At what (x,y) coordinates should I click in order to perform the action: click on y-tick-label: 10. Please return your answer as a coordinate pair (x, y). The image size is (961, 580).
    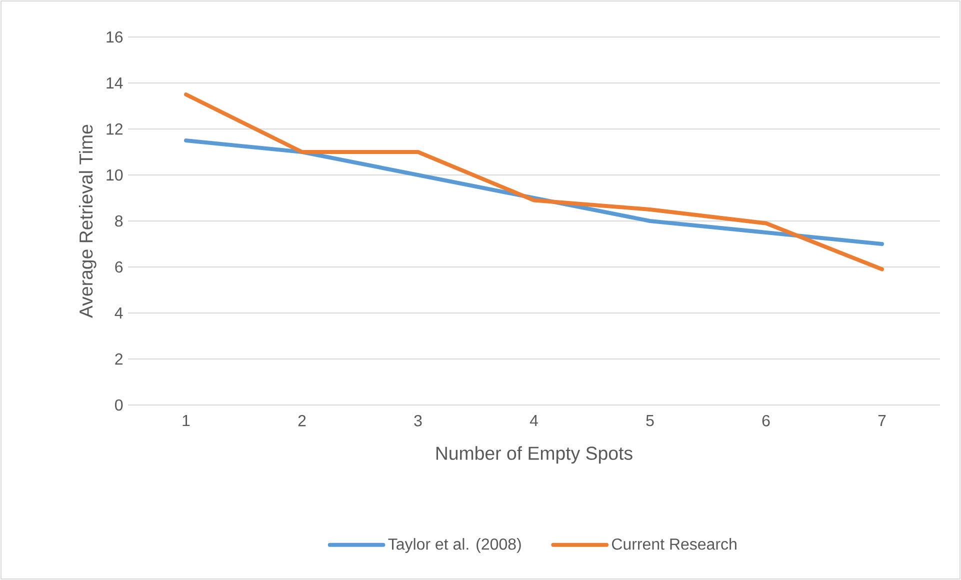
    Looking at the image, I should click on (114, 175).